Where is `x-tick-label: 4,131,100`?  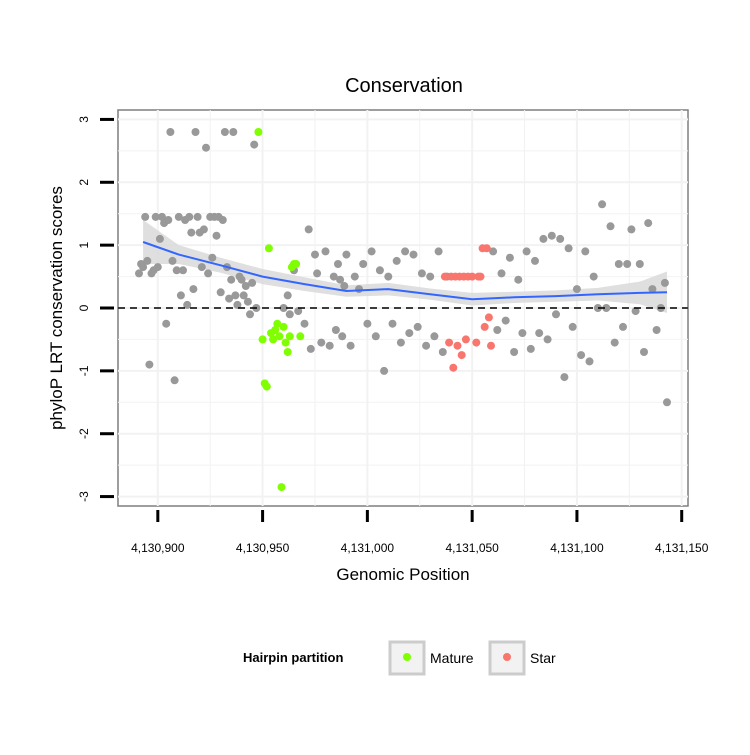 x-tick-label: 4,131,100 is located at coordinates (577, 548).